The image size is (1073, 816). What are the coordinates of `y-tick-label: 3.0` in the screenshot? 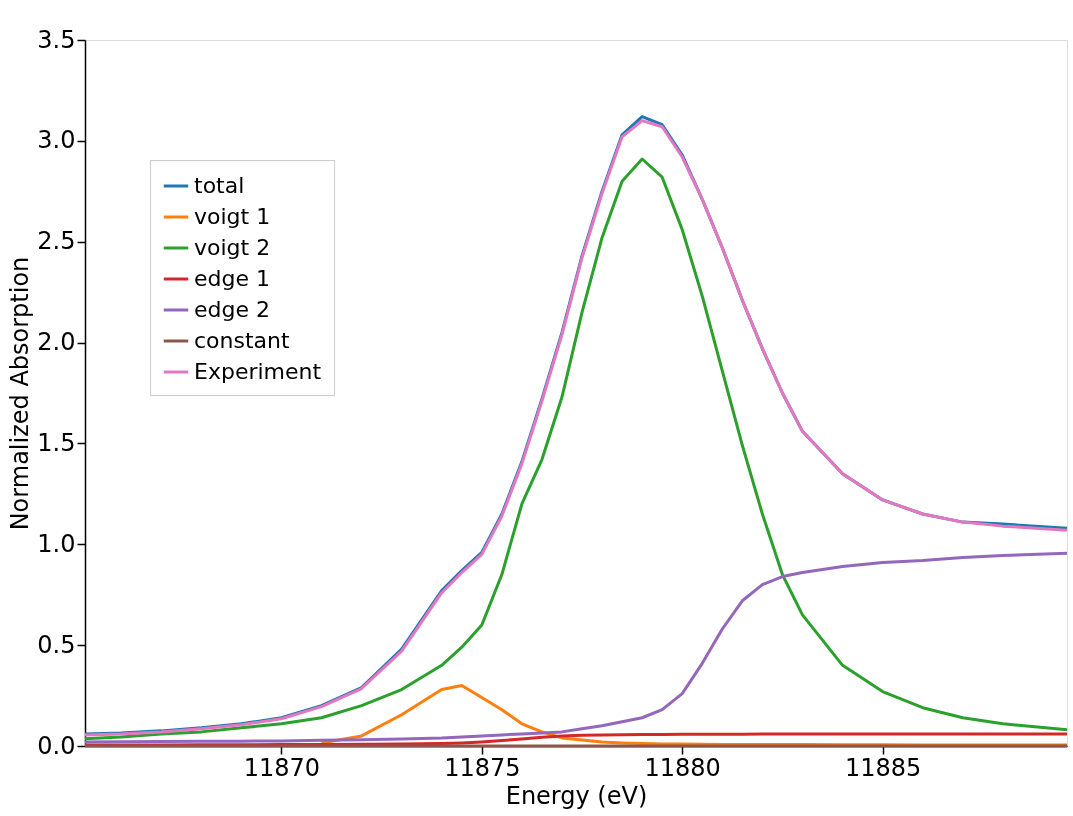 It's located at (56, 140).